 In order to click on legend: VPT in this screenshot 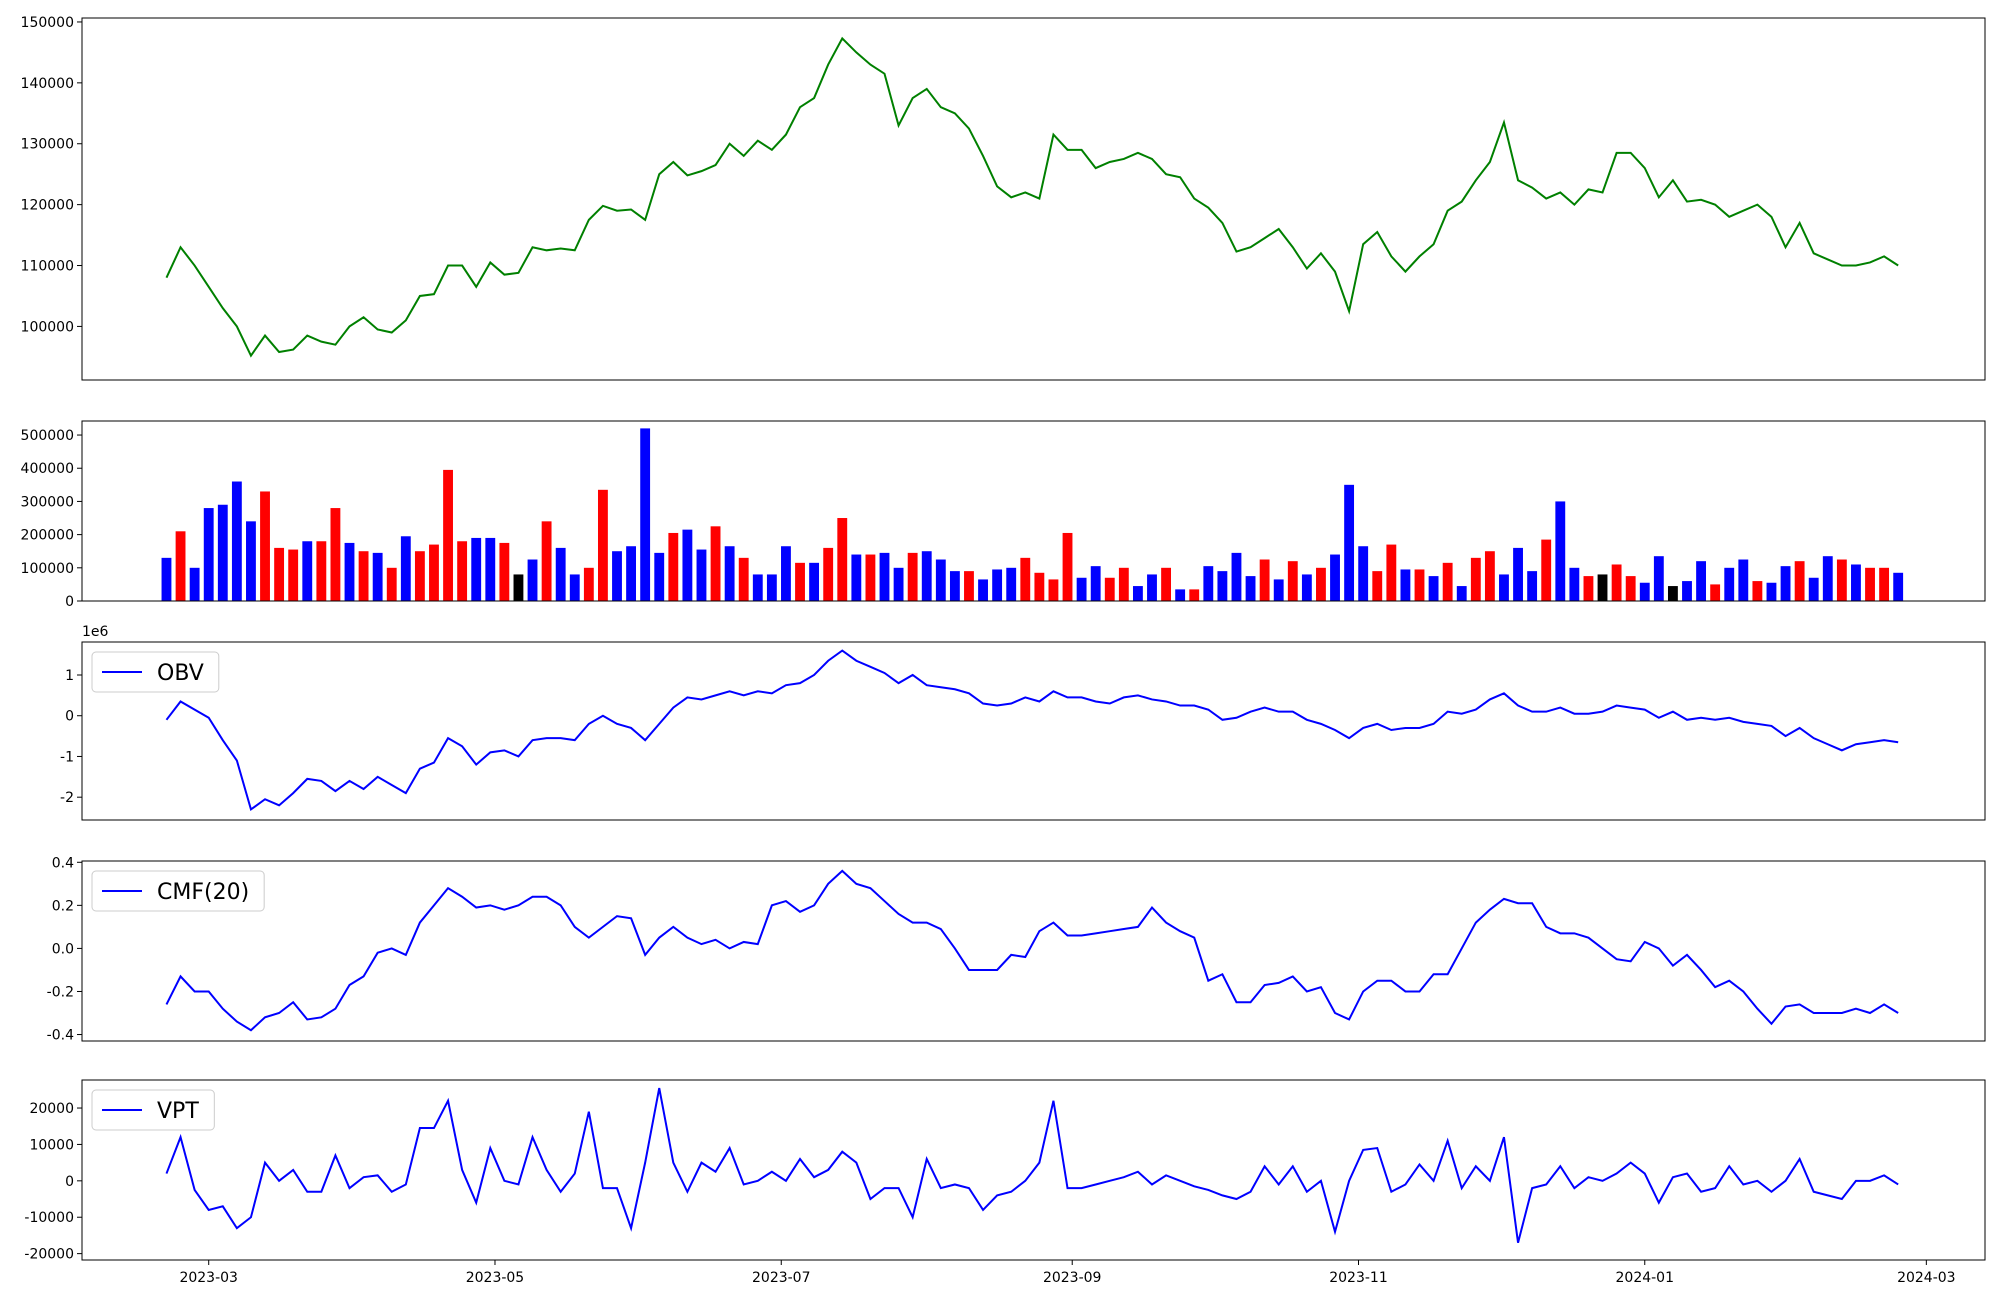, I will do `click(153, 1110)`.